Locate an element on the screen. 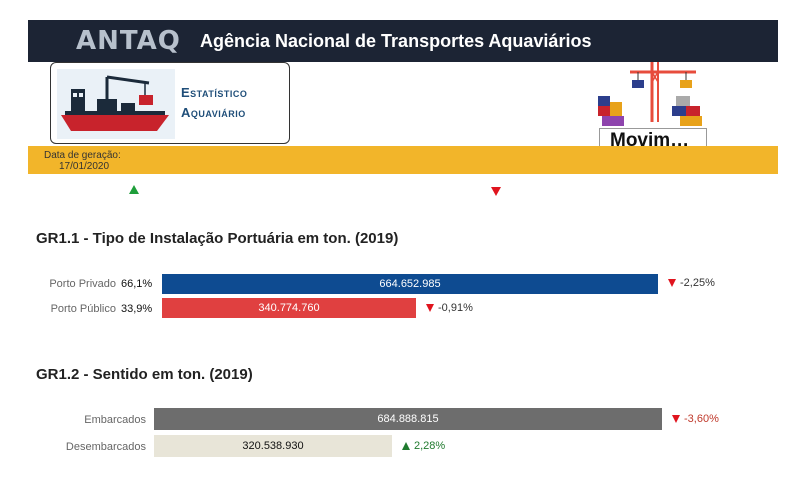  cargo-ship-icon is located at coordinates (116, 104).